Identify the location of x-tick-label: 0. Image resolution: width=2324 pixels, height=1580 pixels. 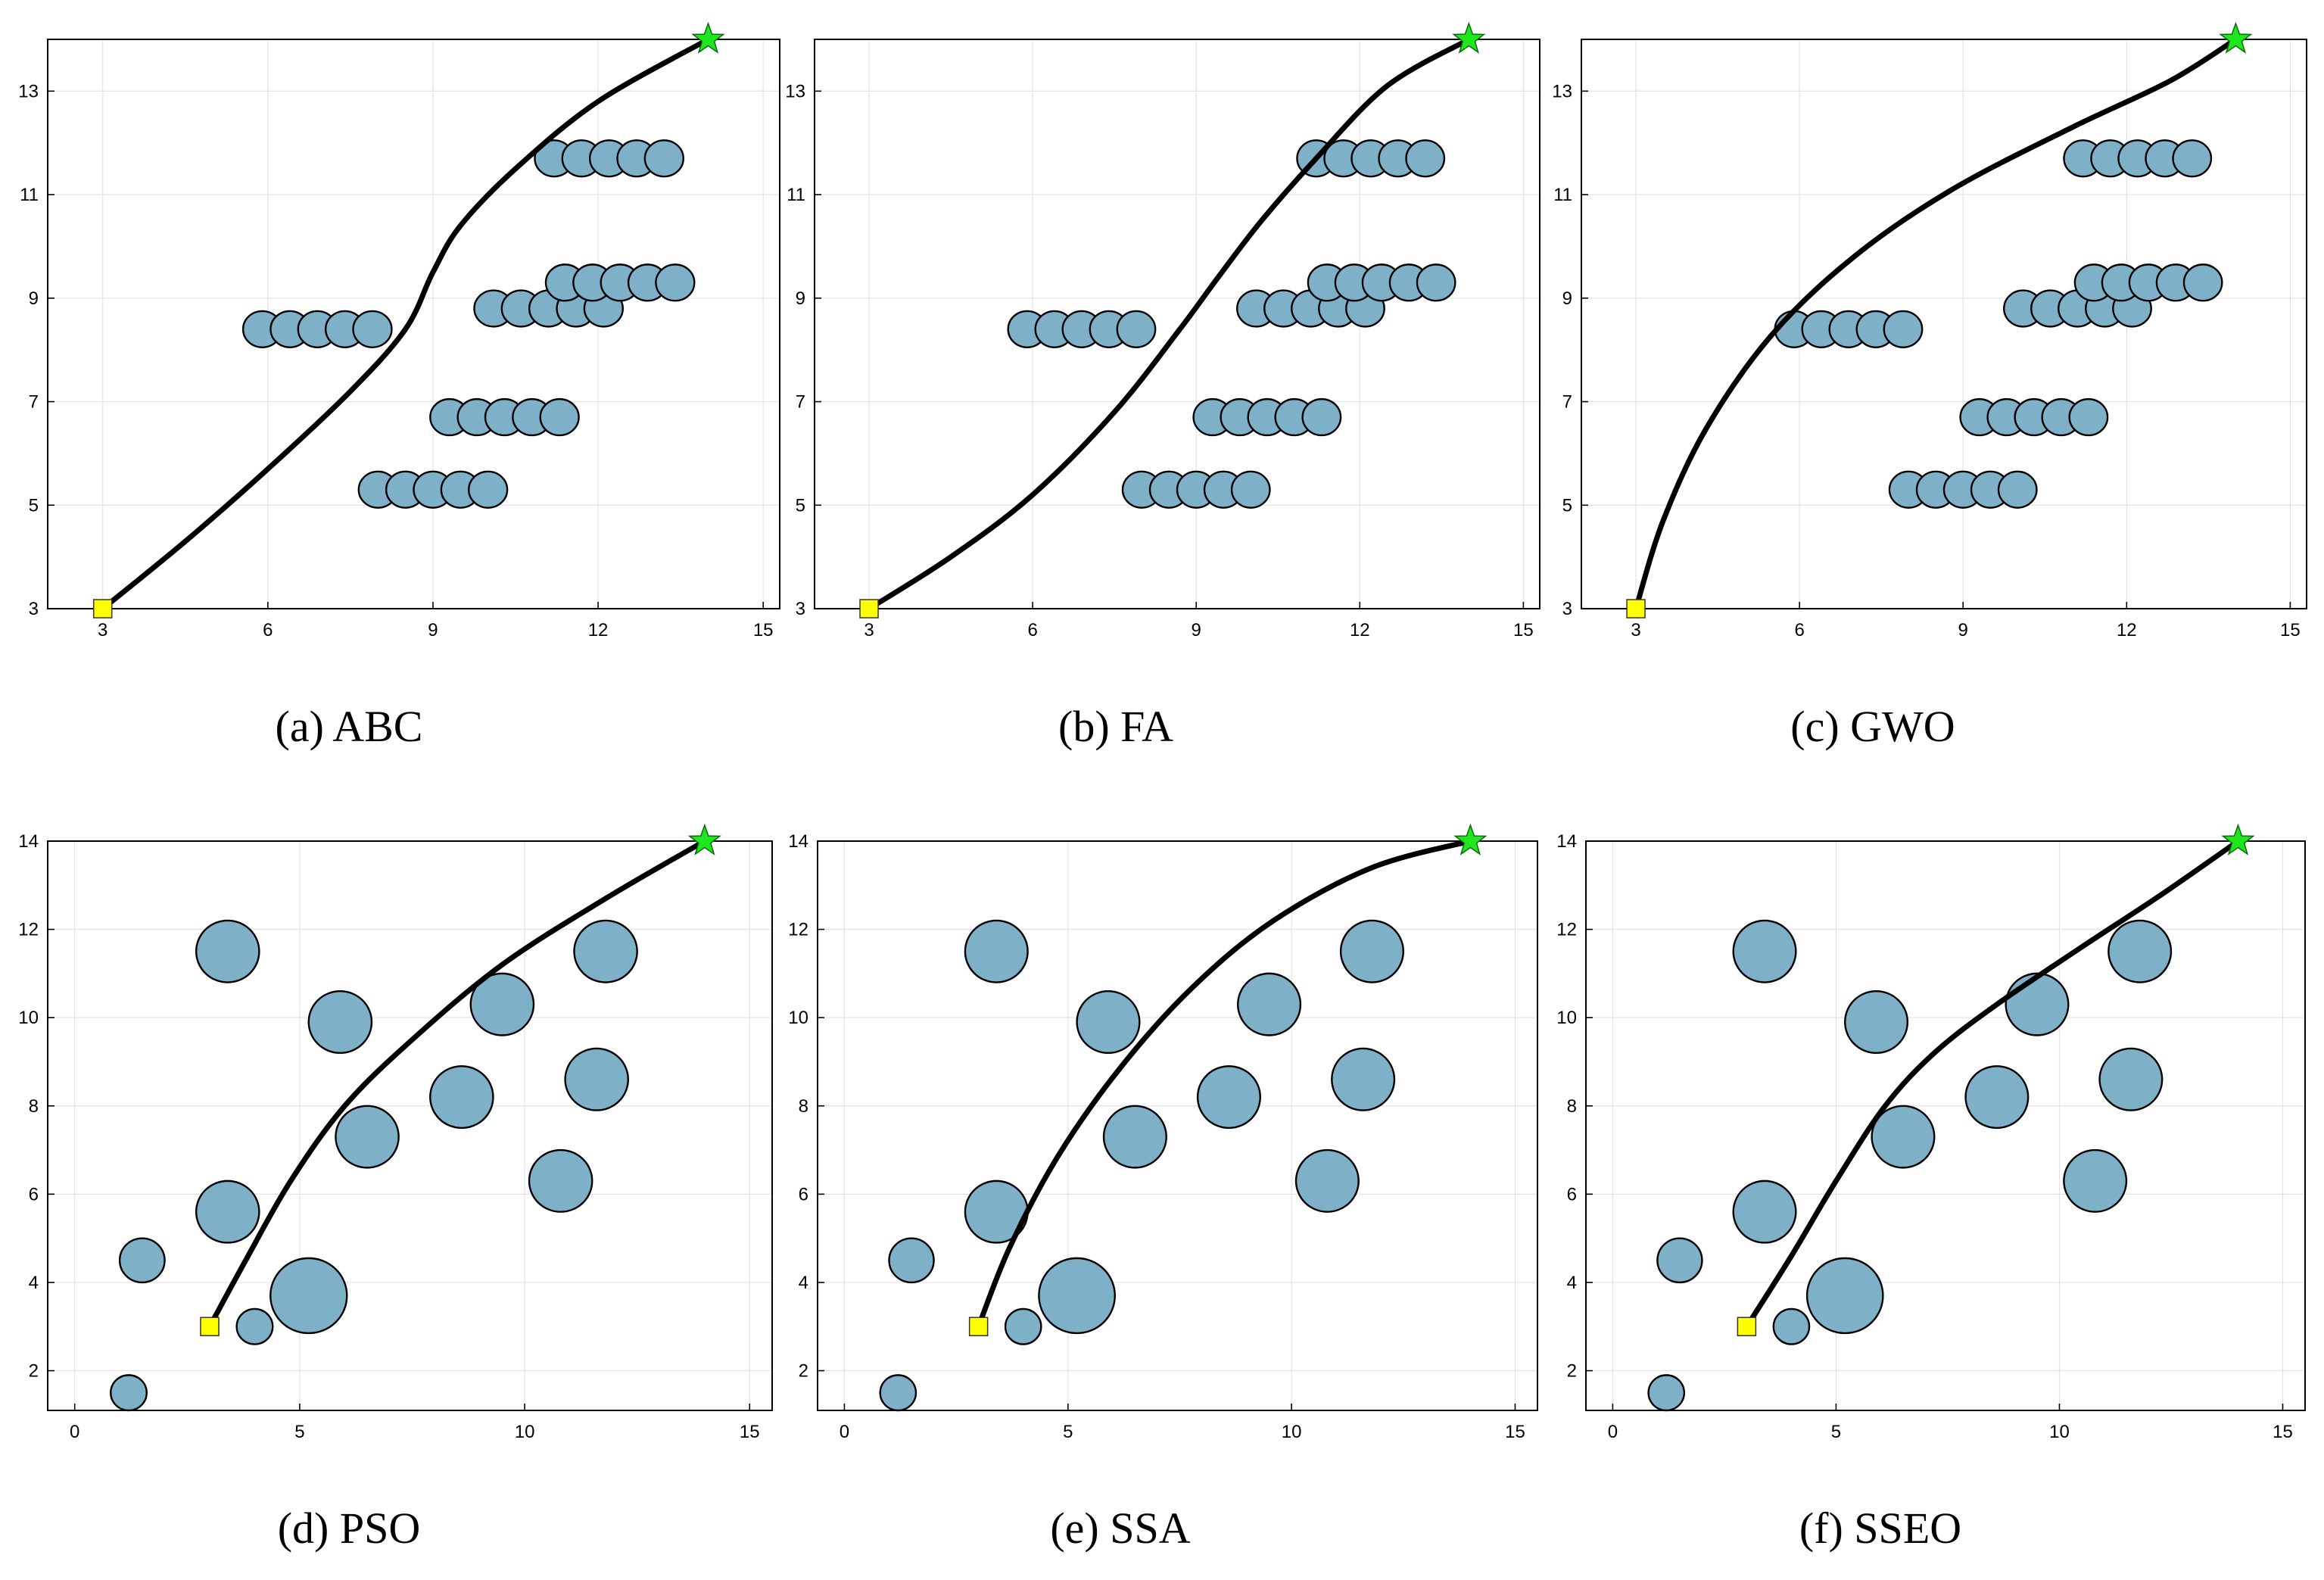
(74, 1432).